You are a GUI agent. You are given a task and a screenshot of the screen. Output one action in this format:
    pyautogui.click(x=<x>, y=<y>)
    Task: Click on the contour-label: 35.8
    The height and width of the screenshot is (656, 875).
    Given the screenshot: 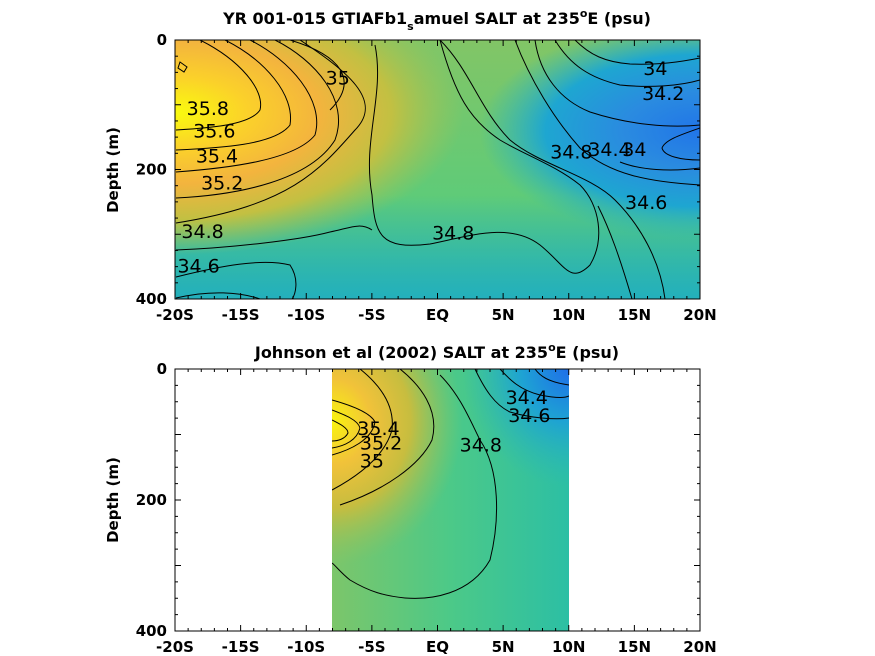 What is the action you would take?
    pyautogui.click(x=208, y=109)
    